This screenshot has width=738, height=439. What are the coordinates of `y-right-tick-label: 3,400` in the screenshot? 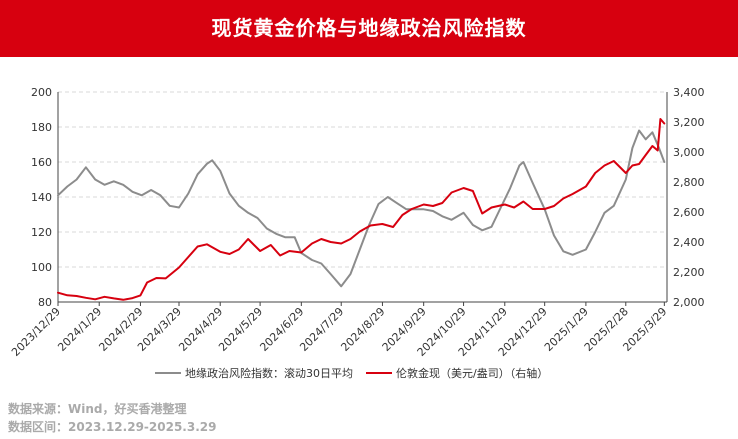 It's located at (689, 92).